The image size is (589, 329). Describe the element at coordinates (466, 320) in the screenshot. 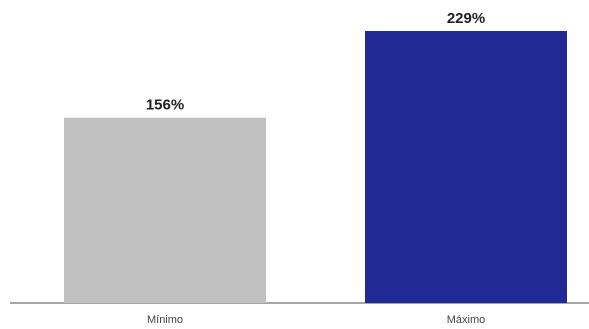

I see `x-tick-label-maximo: Máximo` at that location.